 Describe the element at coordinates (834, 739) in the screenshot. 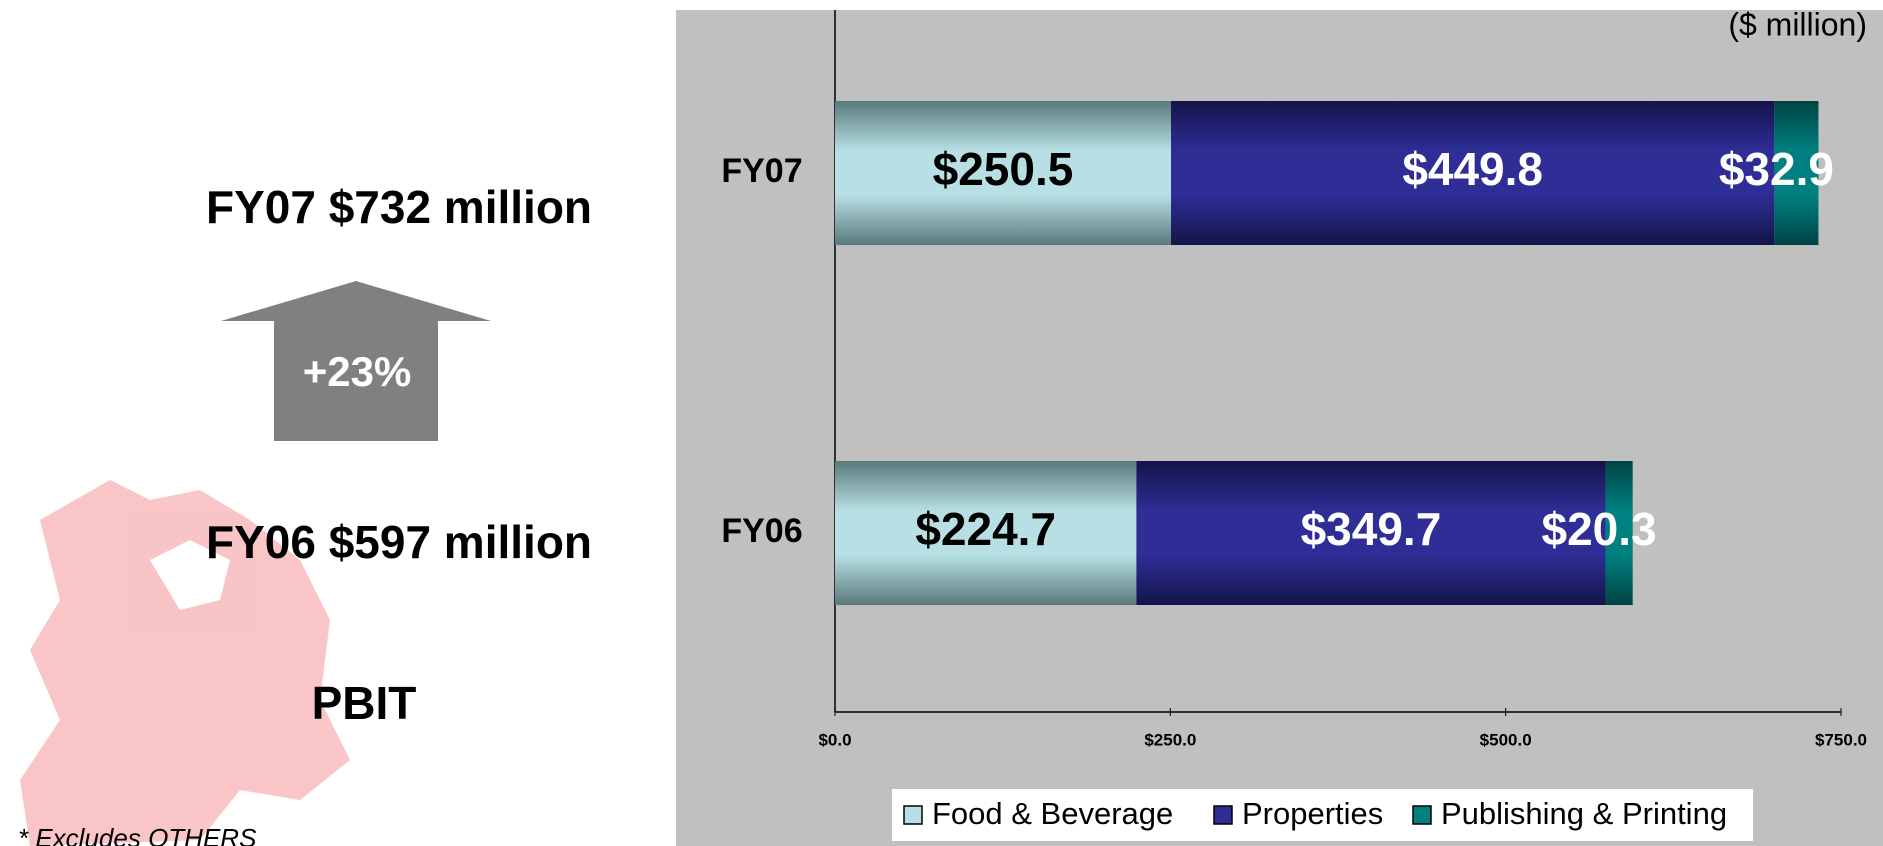

I see `x-tick-label: $0.0` at that location.